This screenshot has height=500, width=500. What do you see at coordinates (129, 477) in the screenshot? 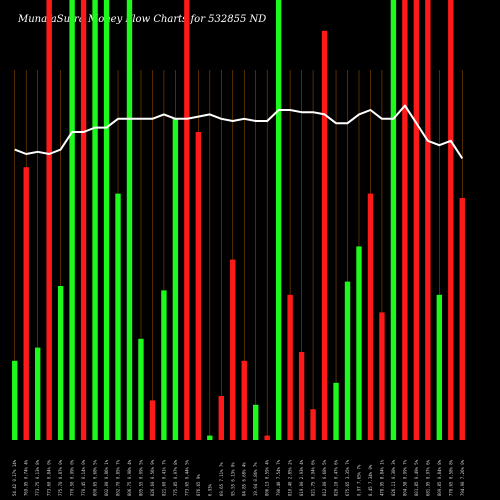
I see `x-tick-label: 806.75 0.98% 4%` at bounding box center [129, 477].